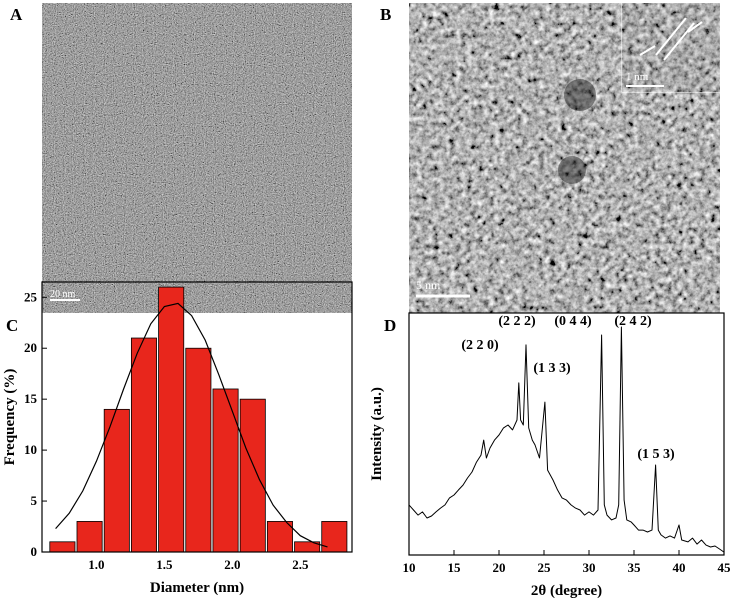 Image resolution: width=734 pixels, height=609 pixels. Describe the element at coordinates (34, 551) in the screenshot. I see `y-tick-label: 0` at that location.